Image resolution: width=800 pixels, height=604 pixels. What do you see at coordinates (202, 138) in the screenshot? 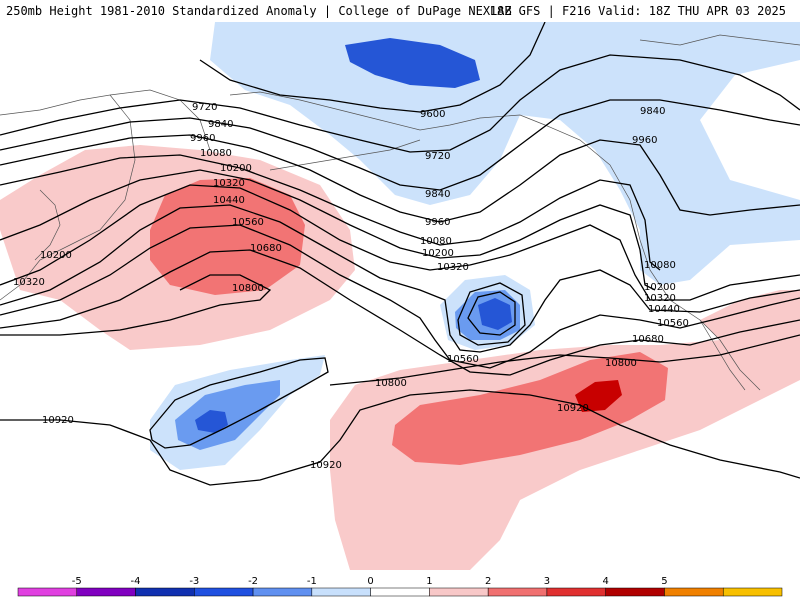
I see `label-9960-west: 9960` at bounding box center [202, 138].